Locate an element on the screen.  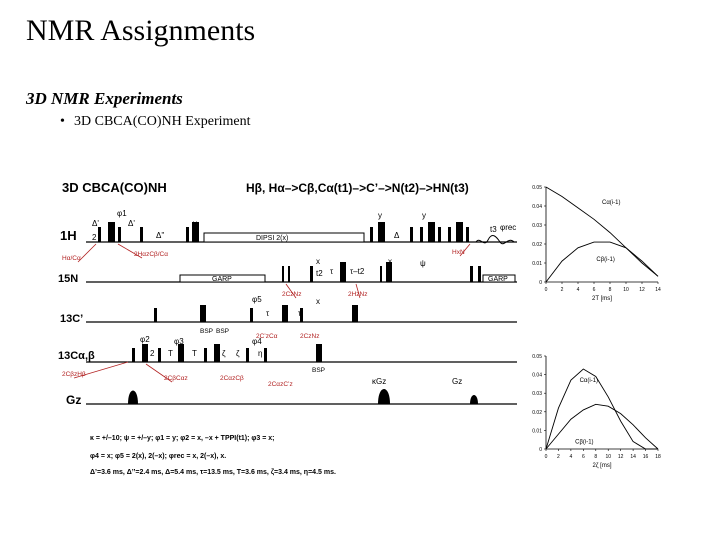
bsp-label-1: BSP is located at coordinates (206, 331).